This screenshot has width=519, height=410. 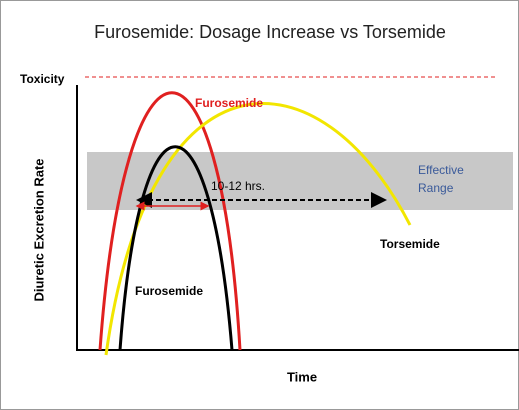 I want to click on curve-label: Torsemide, so click(x=410, y=244).